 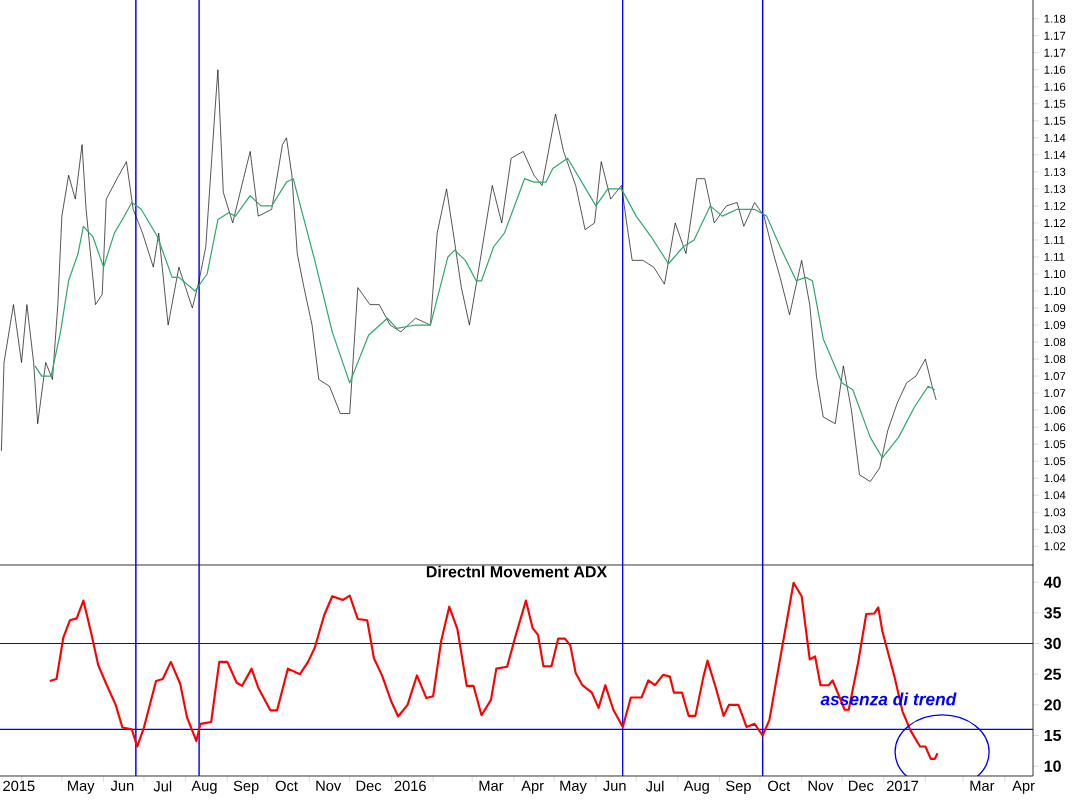 I want to click on y-tick-label: 35, so click(x=1053, y=613).